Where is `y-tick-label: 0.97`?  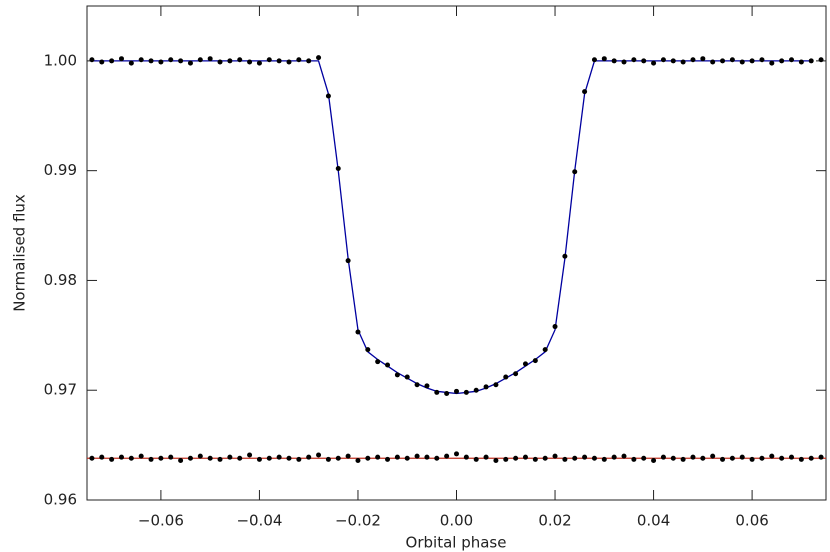 y-tick-label: 0.97 is located at coordinates (60, 390).